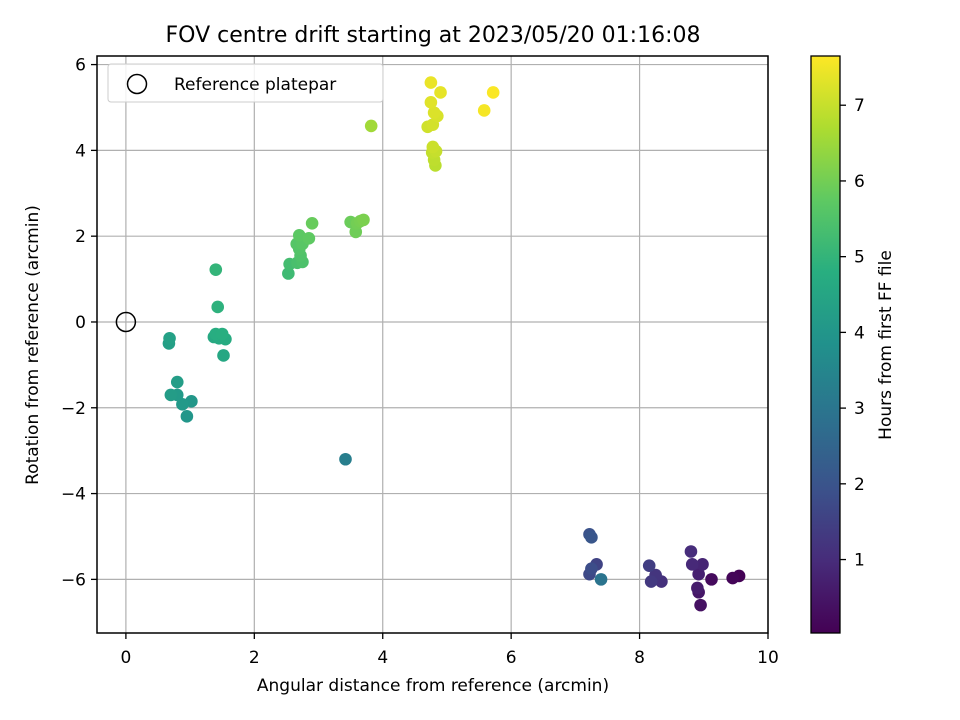 This screenshot has height=720, width=960. Describe the element at coordinates (73, 495) in the screenshot. I see `y-tick-label: −4` at that location.